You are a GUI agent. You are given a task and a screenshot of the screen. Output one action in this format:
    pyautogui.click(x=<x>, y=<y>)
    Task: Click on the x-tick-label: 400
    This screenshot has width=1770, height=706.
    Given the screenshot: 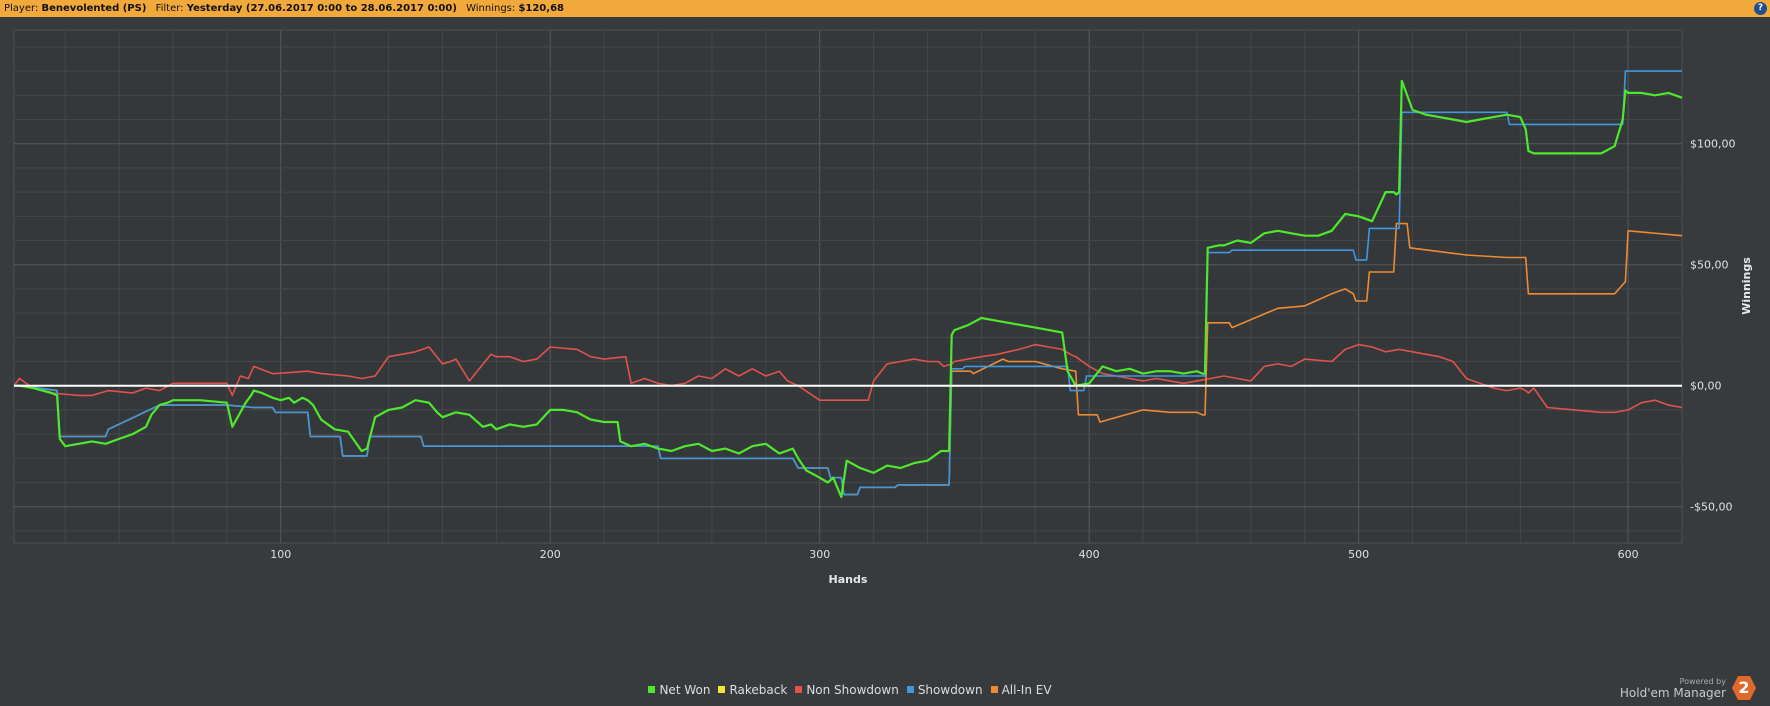 What is the action you would take?
    pyautogui.click(x=1089, y=554)
    